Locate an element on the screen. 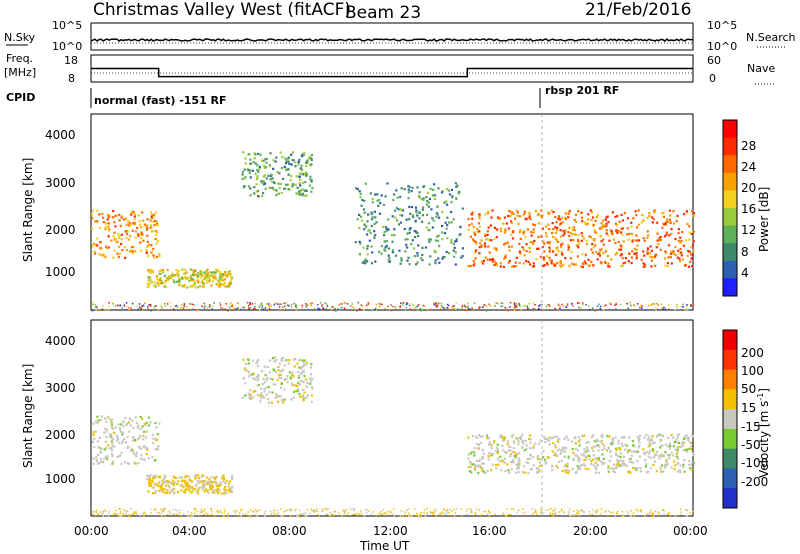 The image size is (800, 554). nsky-tick-top: 10^5 is located at coordinates (67, 25).